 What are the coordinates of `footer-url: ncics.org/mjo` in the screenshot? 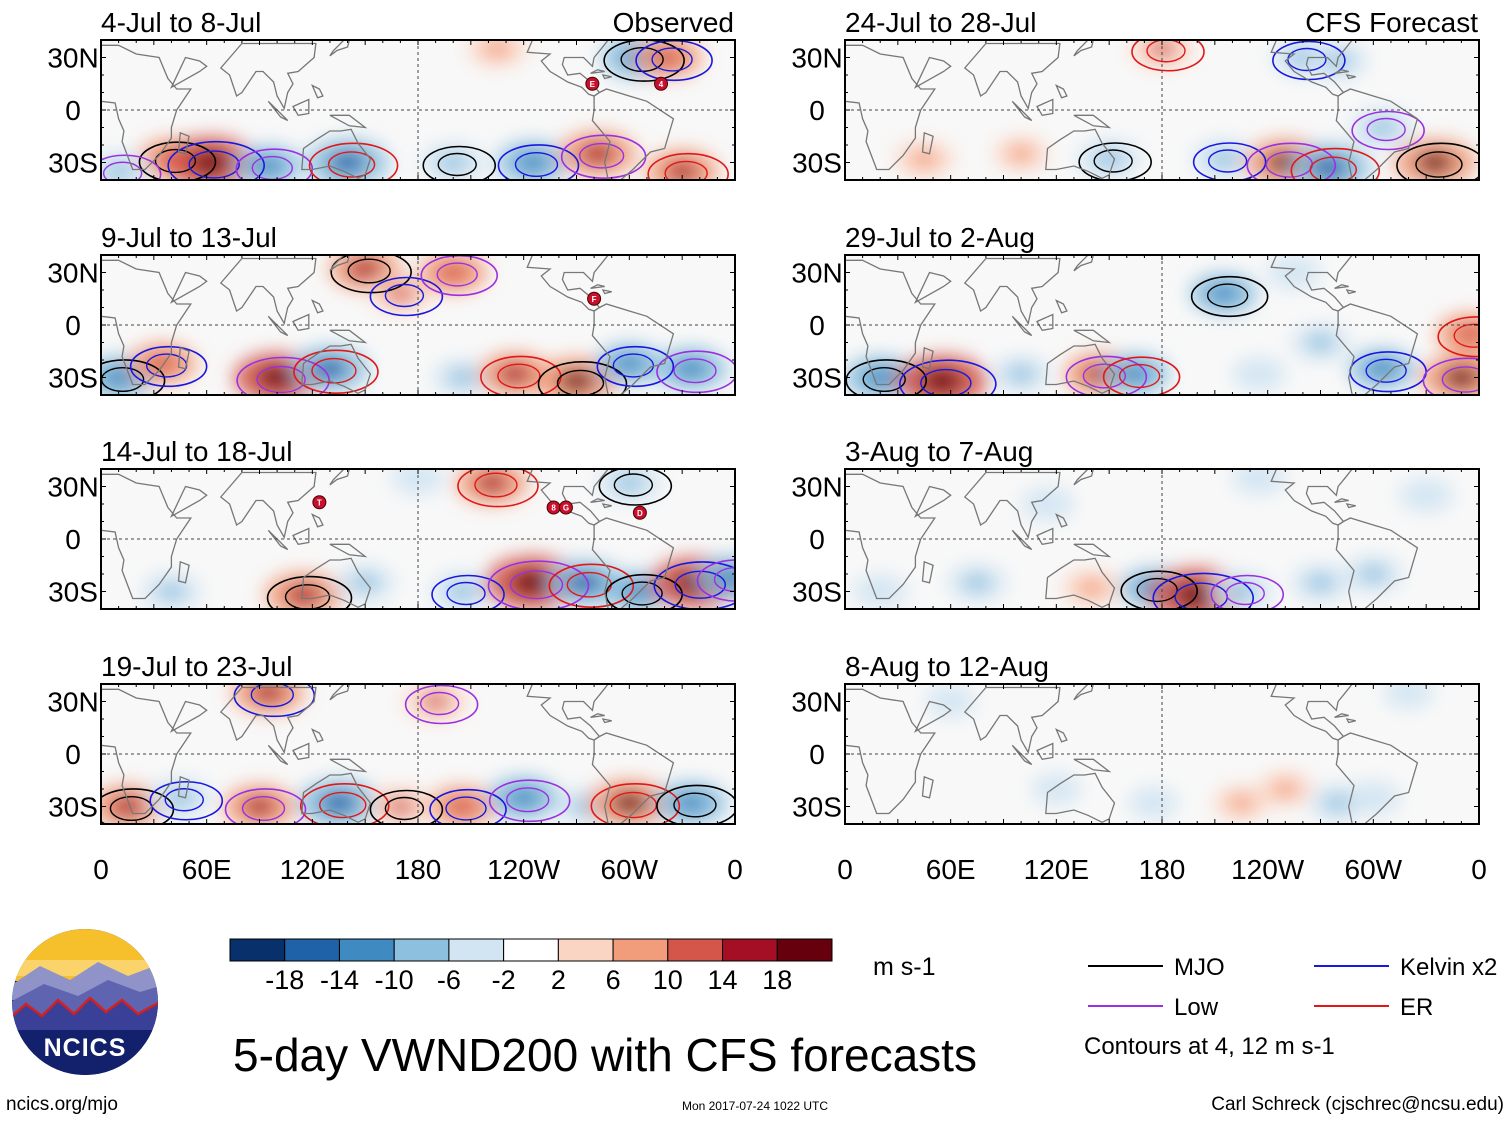 It's located at (62, 1104).